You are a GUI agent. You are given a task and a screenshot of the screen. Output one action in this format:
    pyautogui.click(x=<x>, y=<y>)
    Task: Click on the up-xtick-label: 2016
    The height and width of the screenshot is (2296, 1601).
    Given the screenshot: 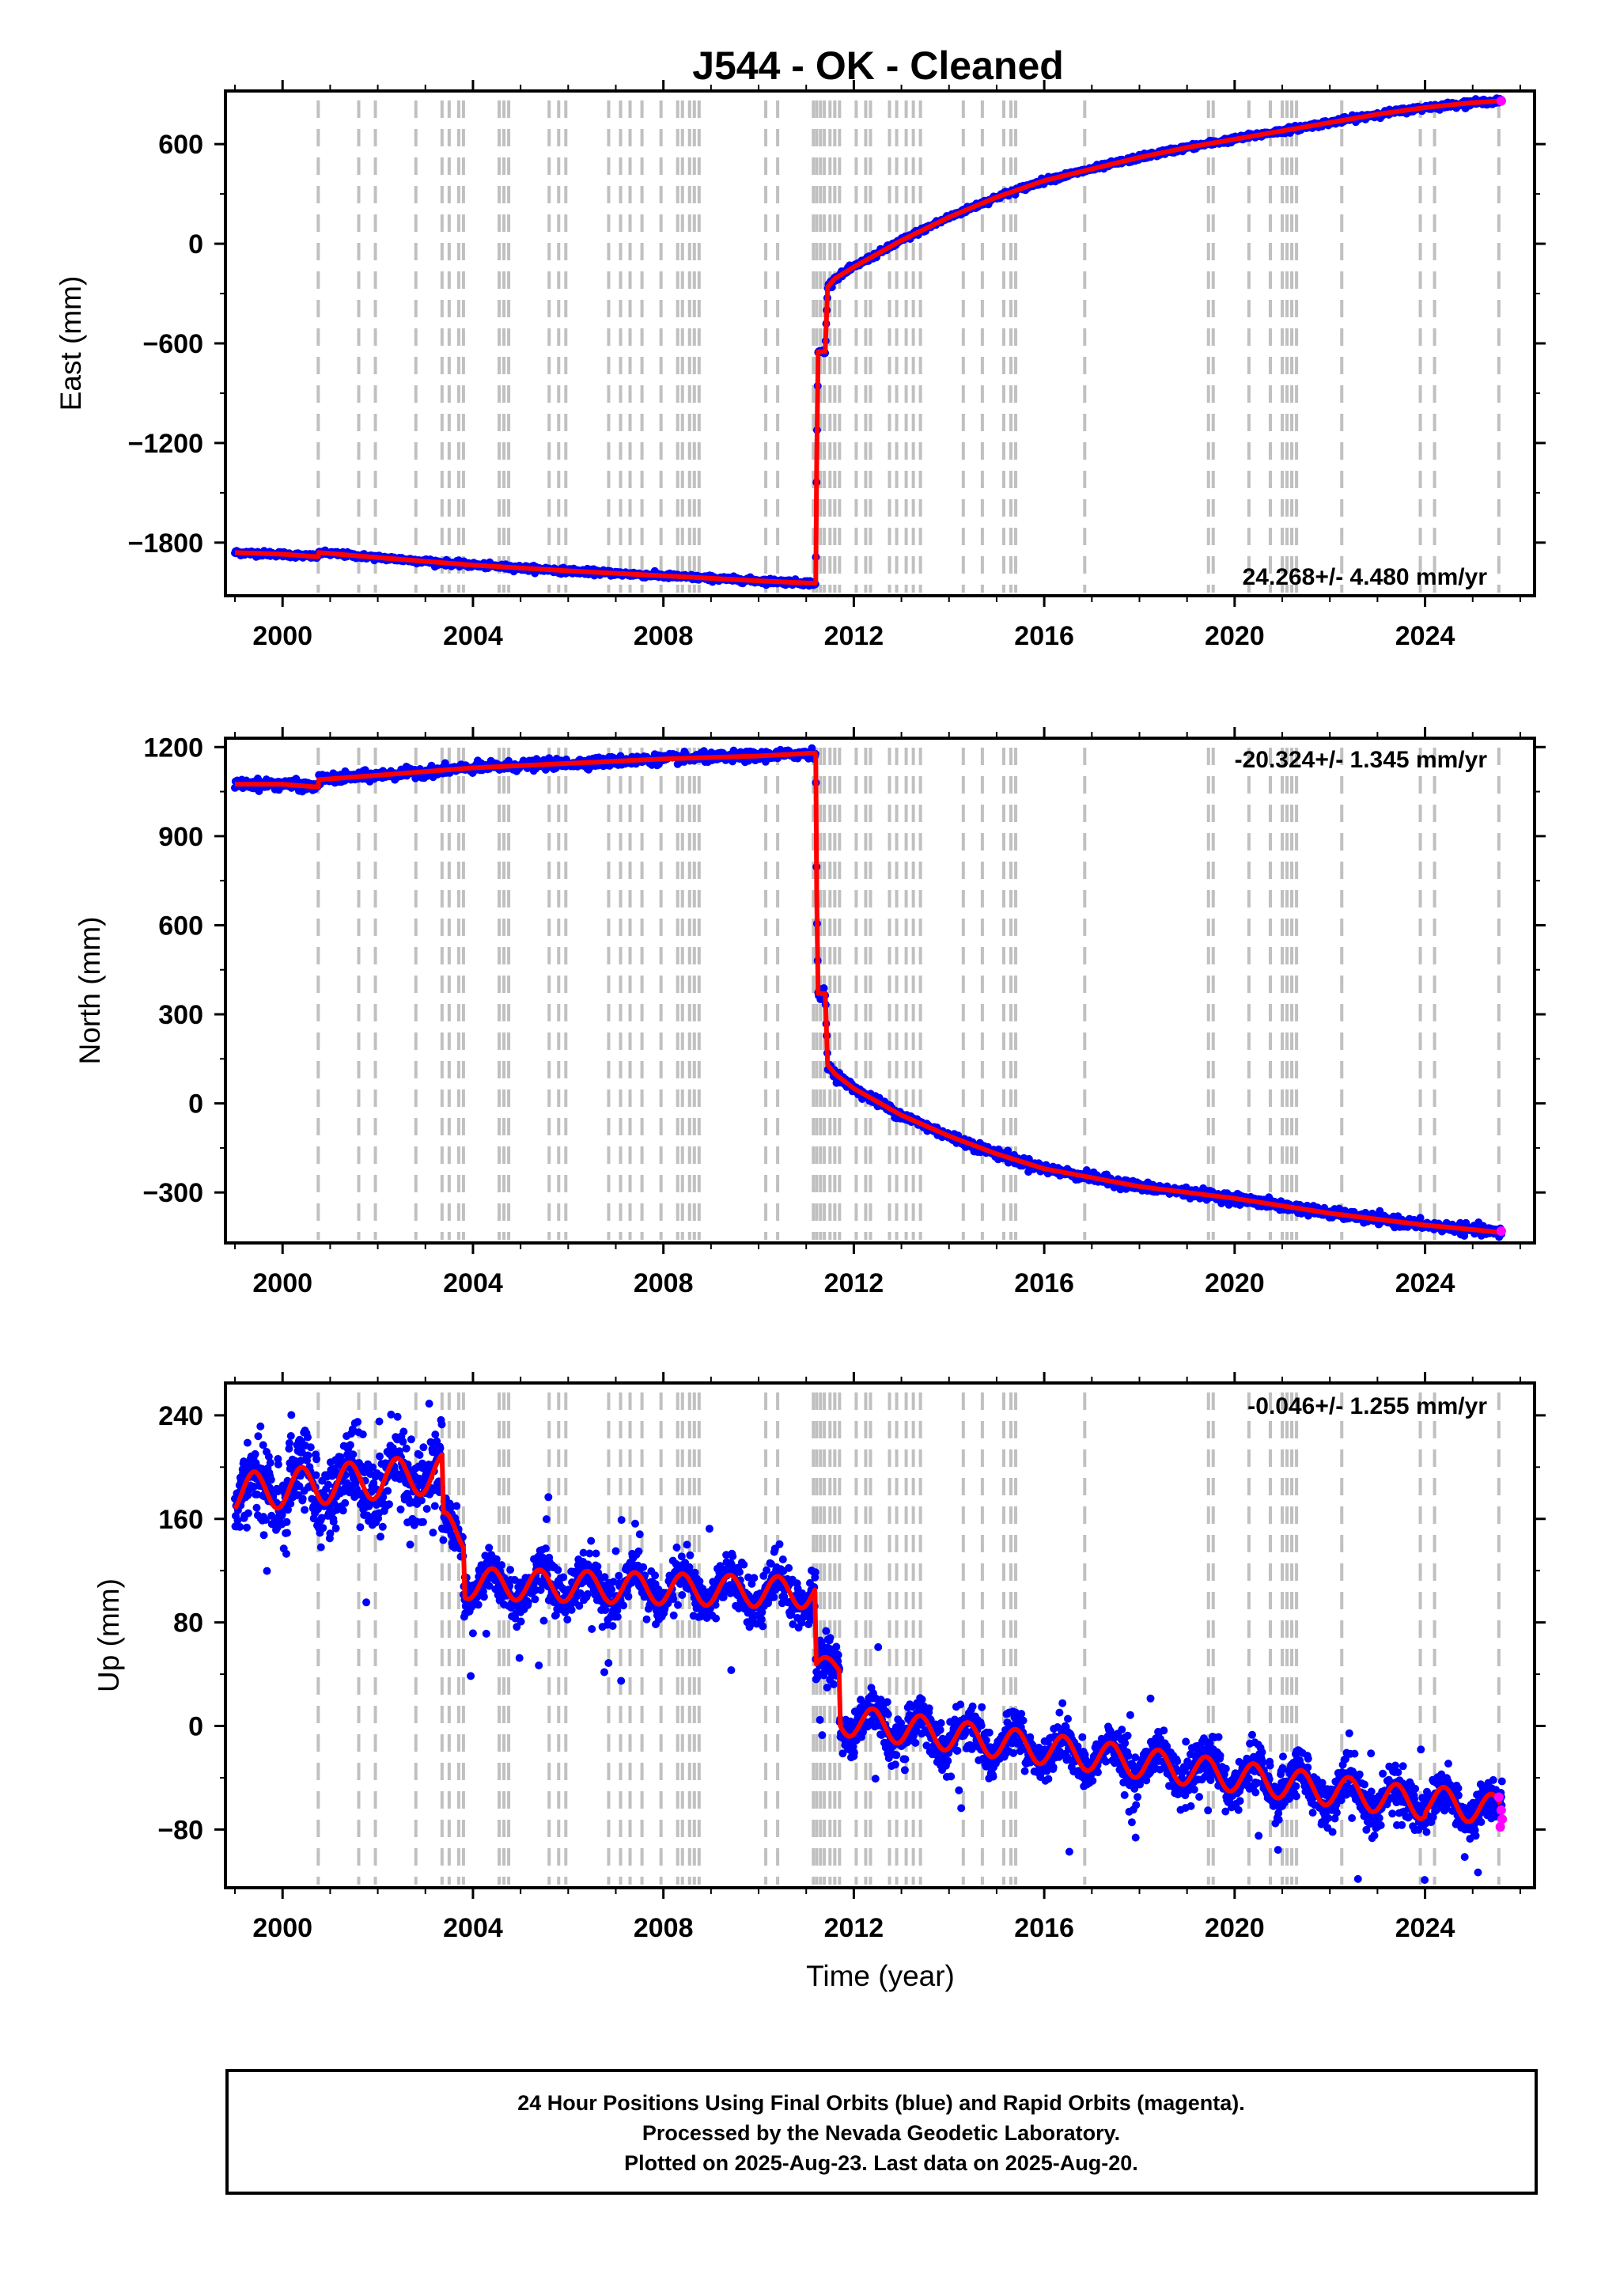 What is the action you would take?
    pyautogui.click(x=1044, y=1928)
    